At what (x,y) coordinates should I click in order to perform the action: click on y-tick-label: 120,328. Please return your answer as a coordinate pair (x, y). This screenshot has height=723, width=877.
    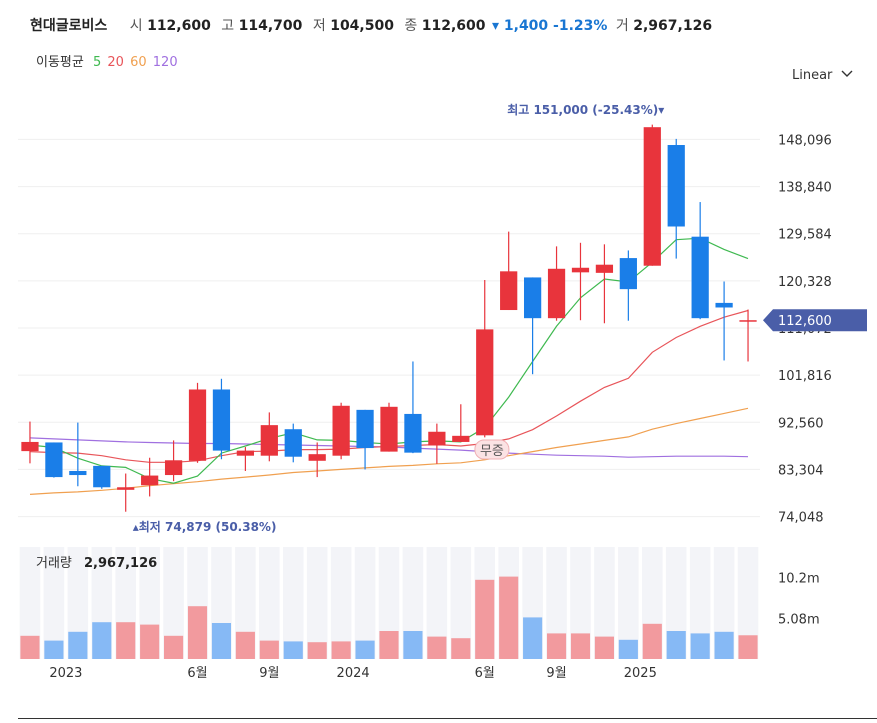
    Looking at the image, I should click on (805, 282).